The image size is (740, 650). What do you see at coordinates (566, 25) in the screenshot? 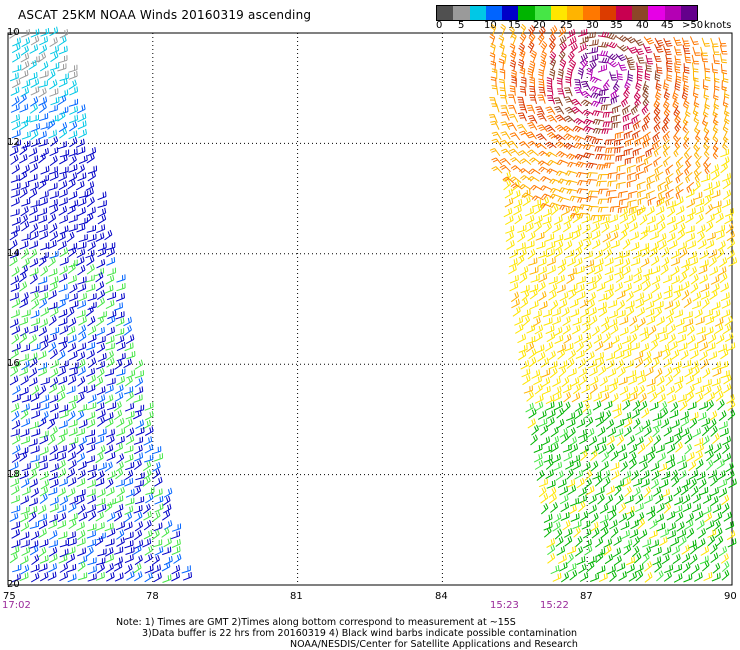
I see `legend-label-25: 25` at bounding box center [566, 25].